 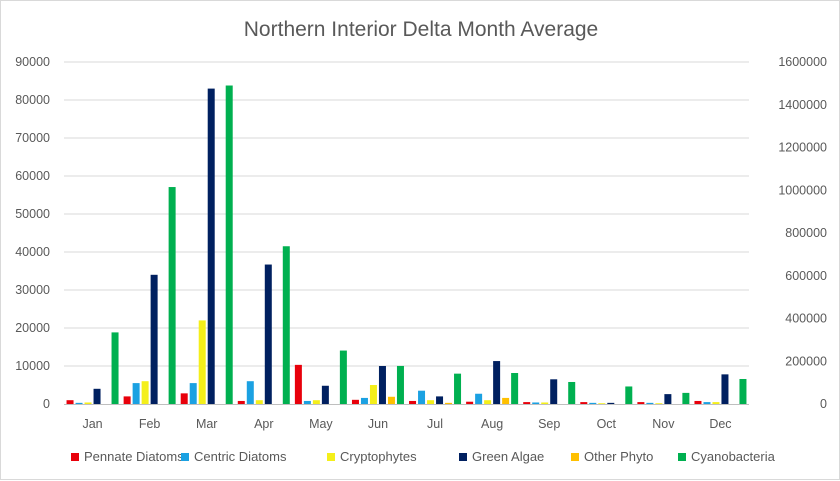 What do you see at coordinates (32, 214) in the screenshot?
I see `y-tick-label: 50000` at bounding box center [32, 214].